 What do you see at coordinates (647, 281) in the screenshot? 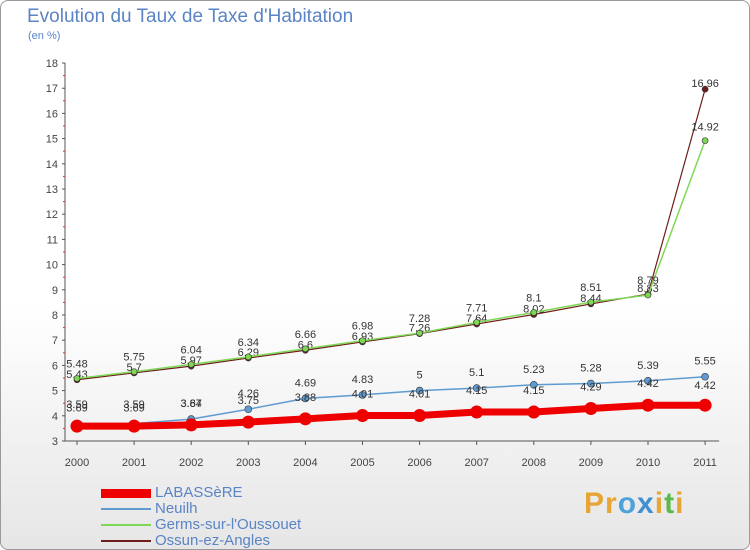
I see `data-label: 8.79` at bounding box center [647, 281].